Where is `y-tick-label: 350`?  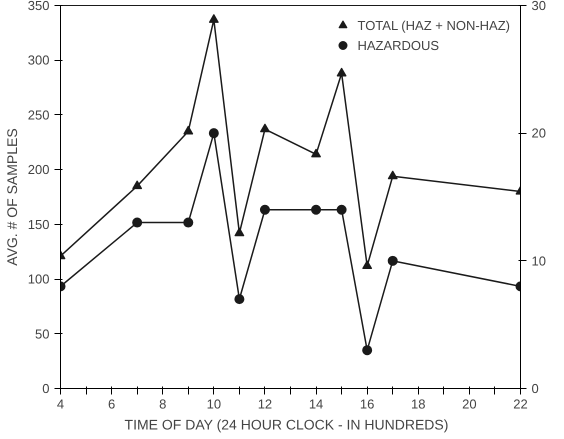 y-tick-label: 350 is located at coordinates (39, 6).